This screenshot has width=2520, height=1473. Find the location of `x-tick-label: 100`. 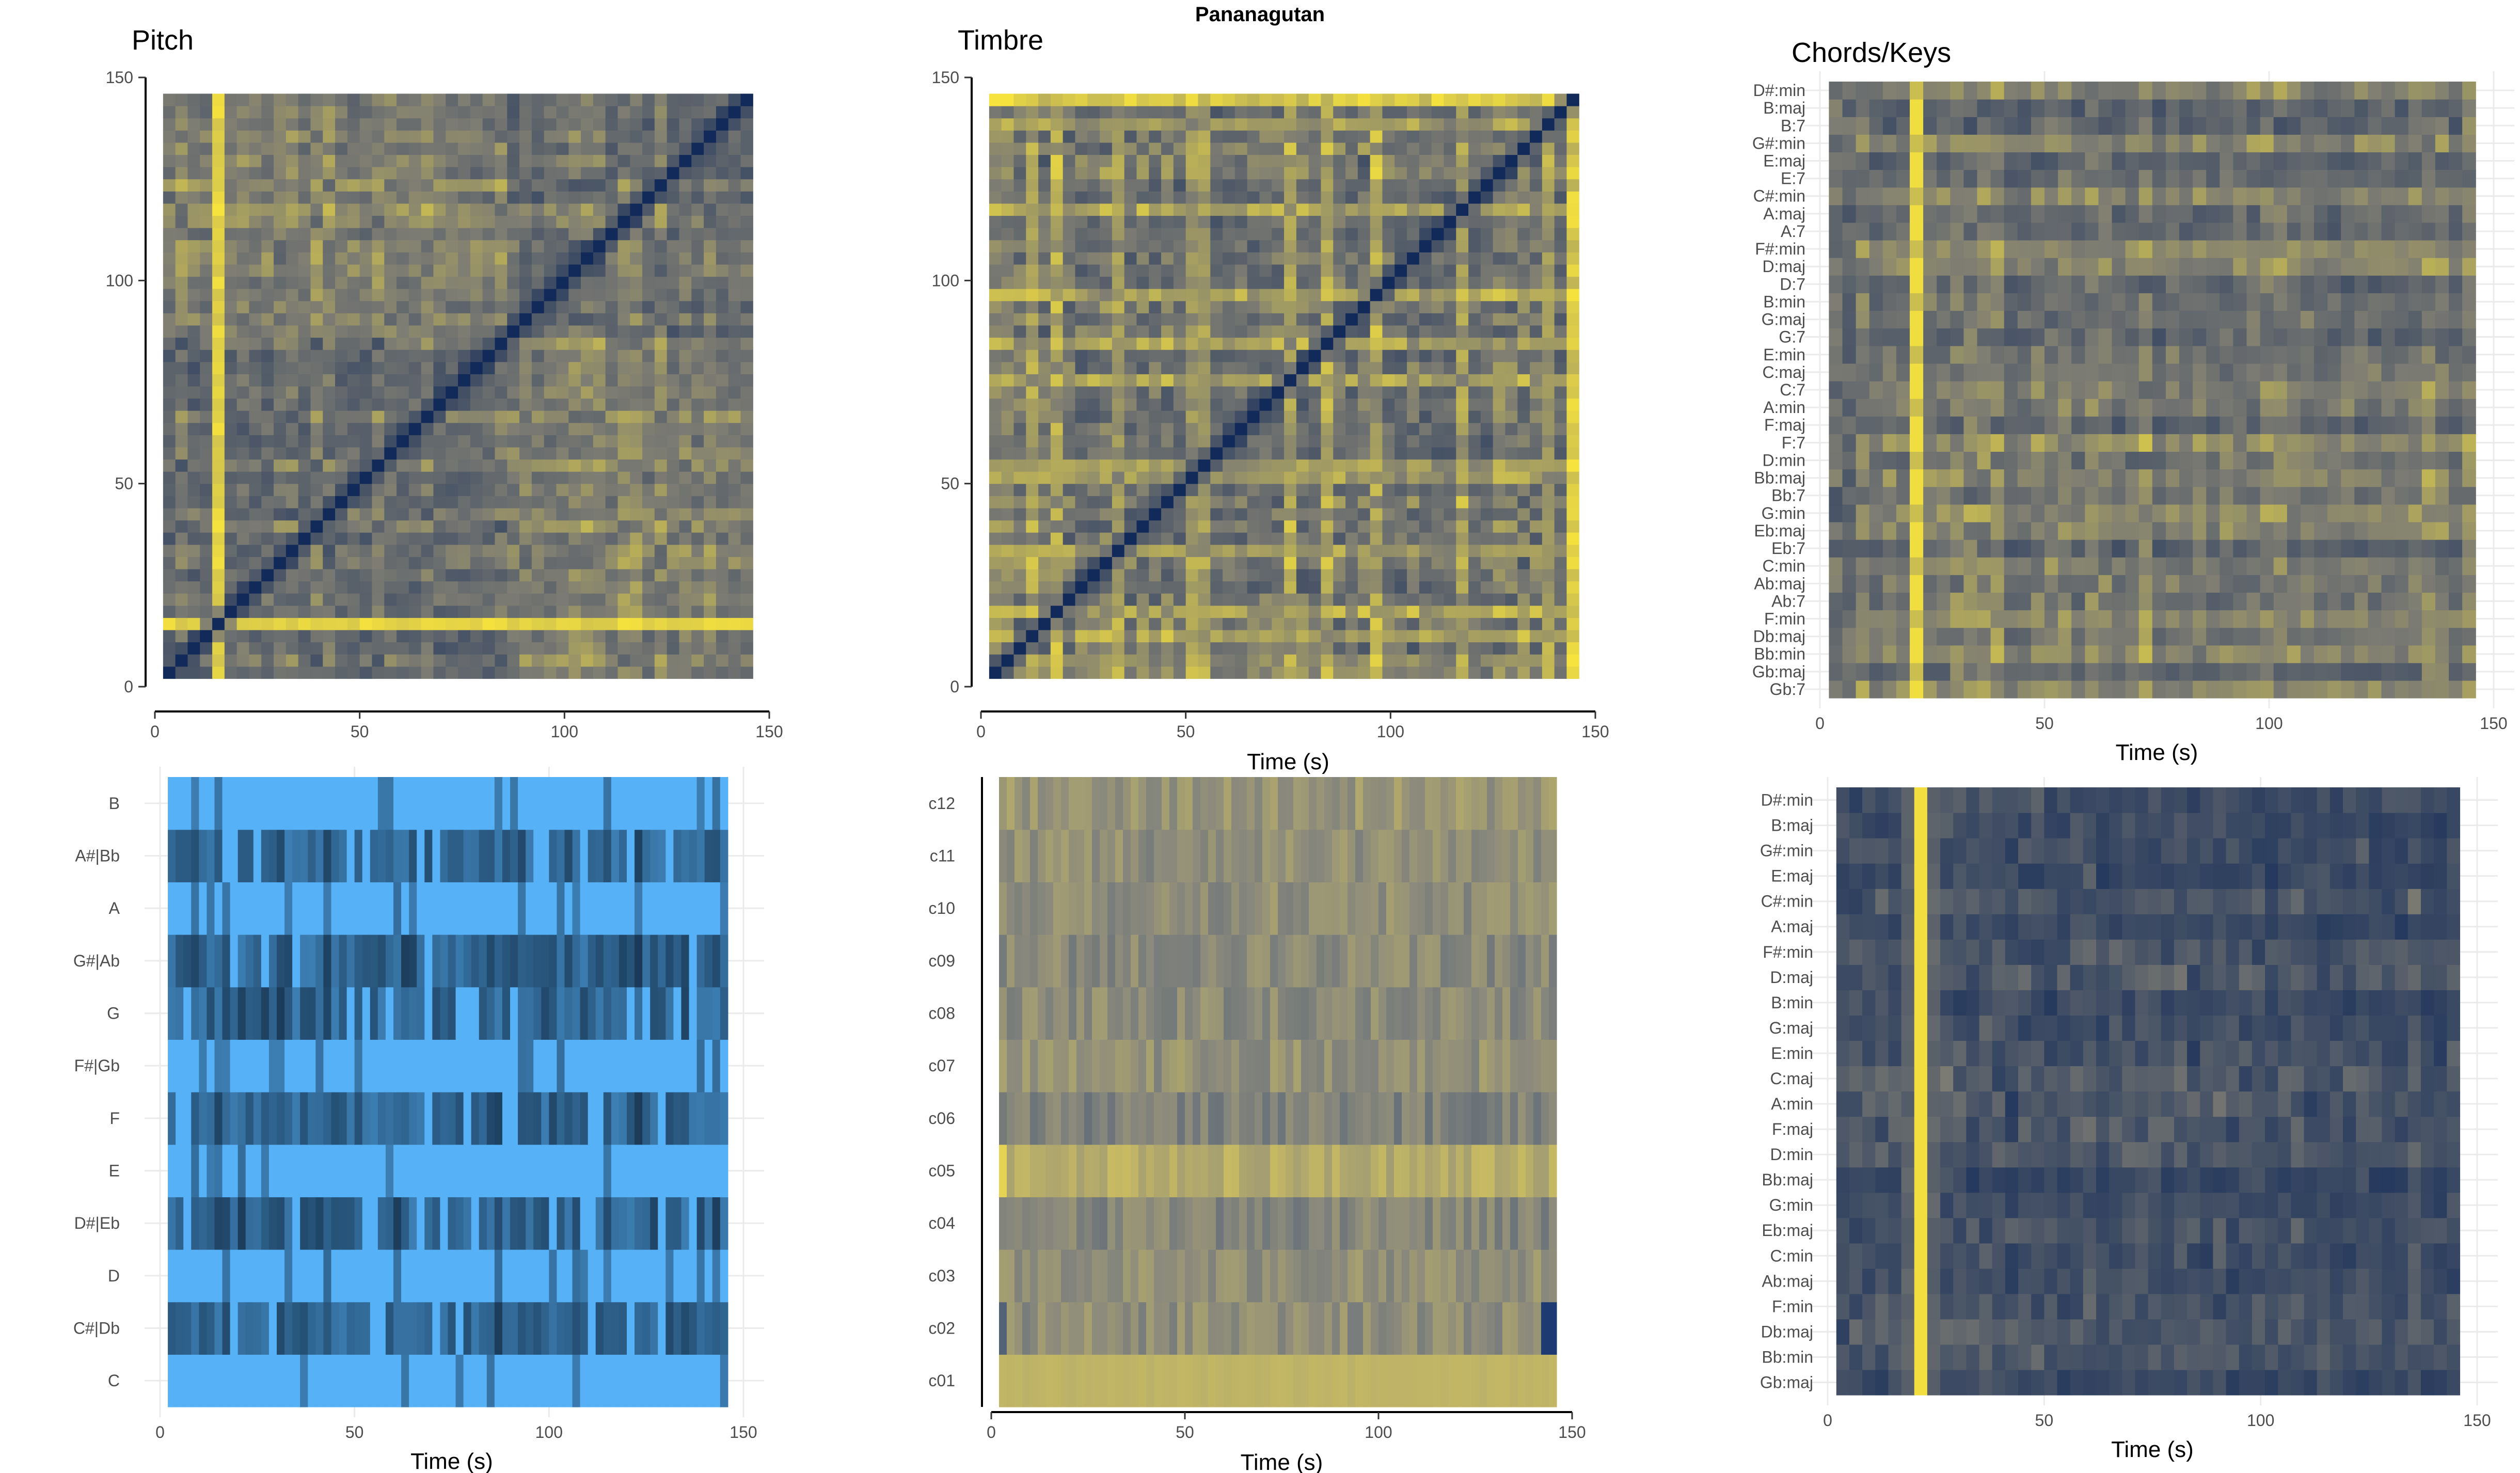

x-tick-label: 100 is located at coordinates (1391, 731).